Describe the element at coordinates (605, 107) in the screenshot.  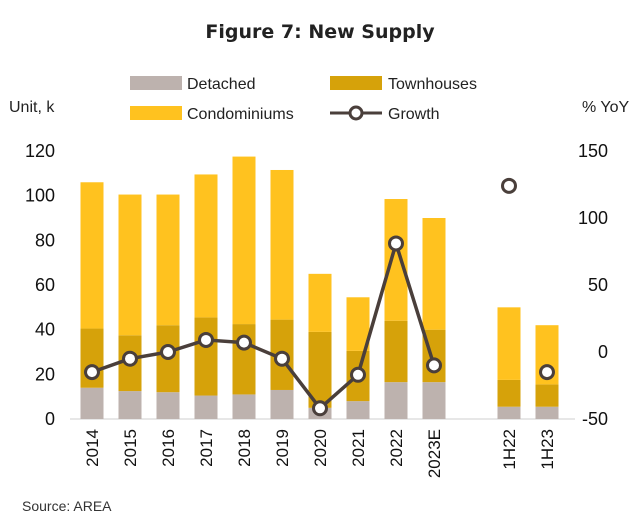
I see `right-axis-label: % YoY` at that location.